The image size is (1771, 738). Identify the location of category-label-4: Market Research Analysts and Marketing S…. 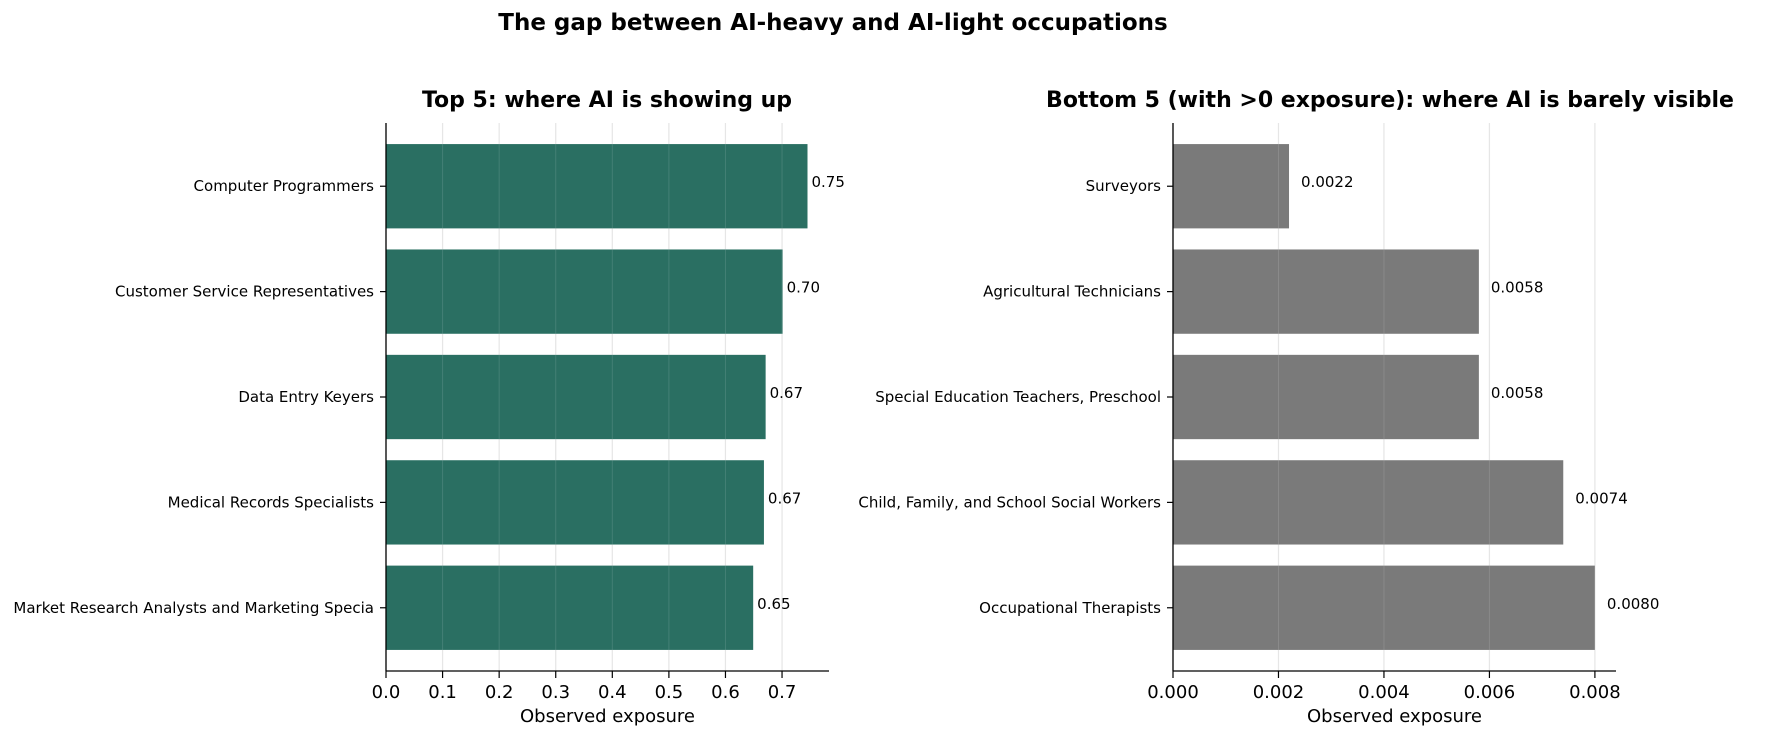
(193, 608).